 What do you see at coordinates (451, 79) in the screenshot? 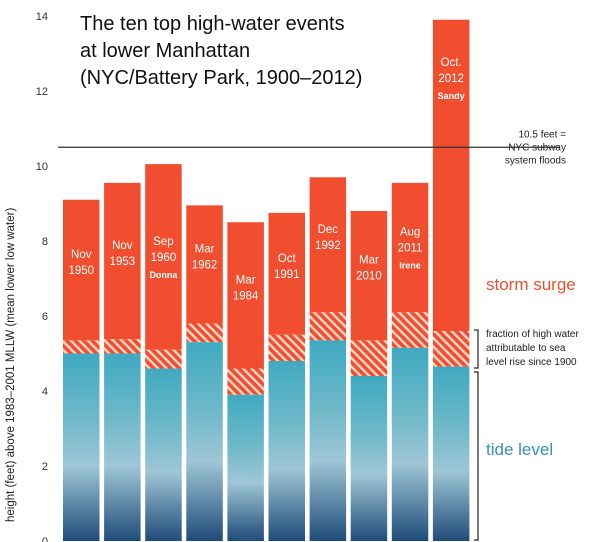
I see `bar-label-year: 2012` at bounding box center [451, 79].